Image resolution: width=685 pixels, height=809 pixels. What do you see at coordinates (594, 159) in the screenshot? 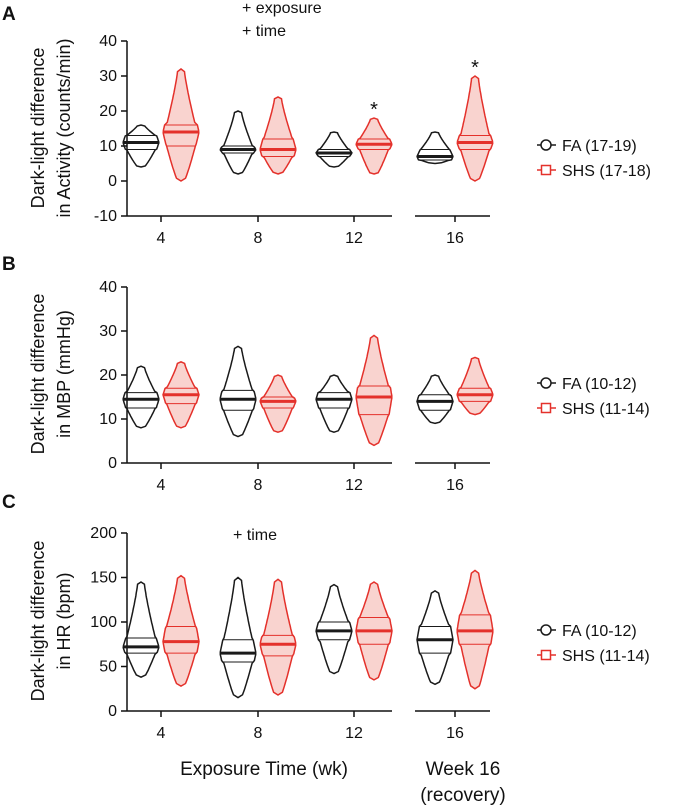
I see `panel-a-legend: FA (17-19) SHS (17-18)` at bounding box center [594, 159].